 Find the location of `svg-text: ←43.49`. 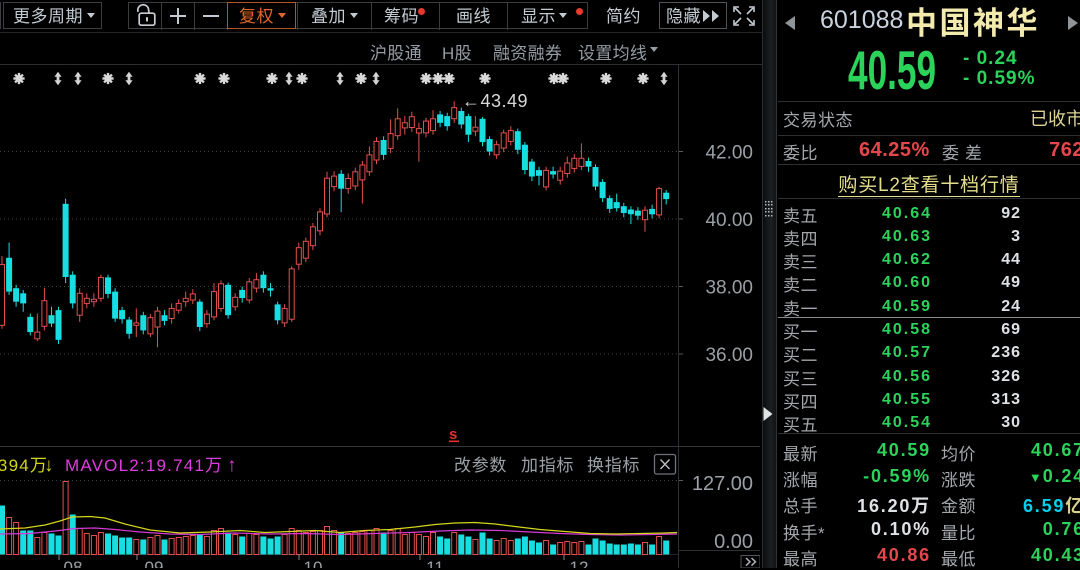

svg-text: ←43.49 is located at coordinates (495, 101).